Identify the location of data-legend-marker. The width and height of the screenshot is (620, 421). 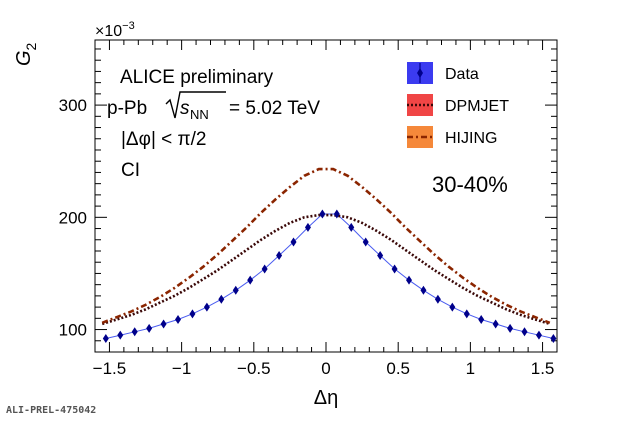
(420, 73).